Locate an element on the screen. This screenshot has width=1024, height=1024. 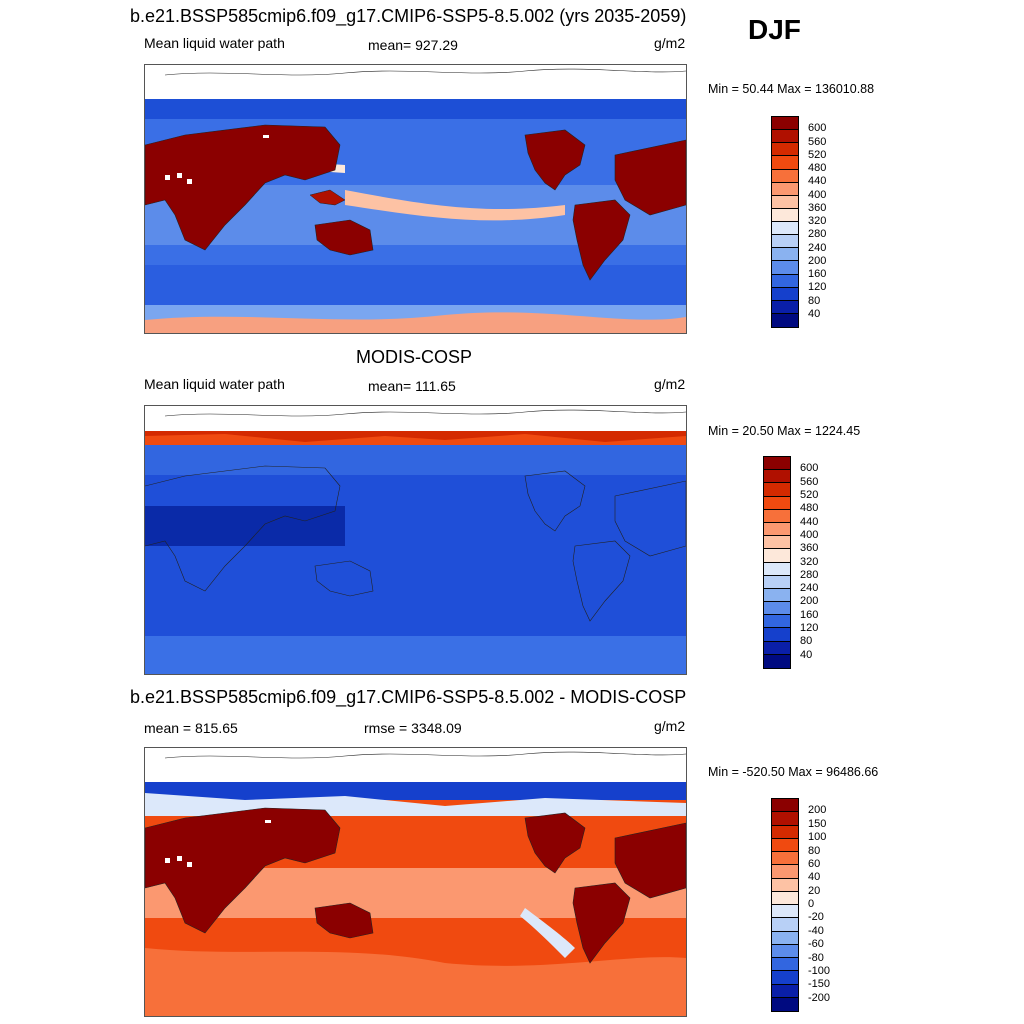
colorbar-tick-label: 40 is located at coordinates (814, 313).